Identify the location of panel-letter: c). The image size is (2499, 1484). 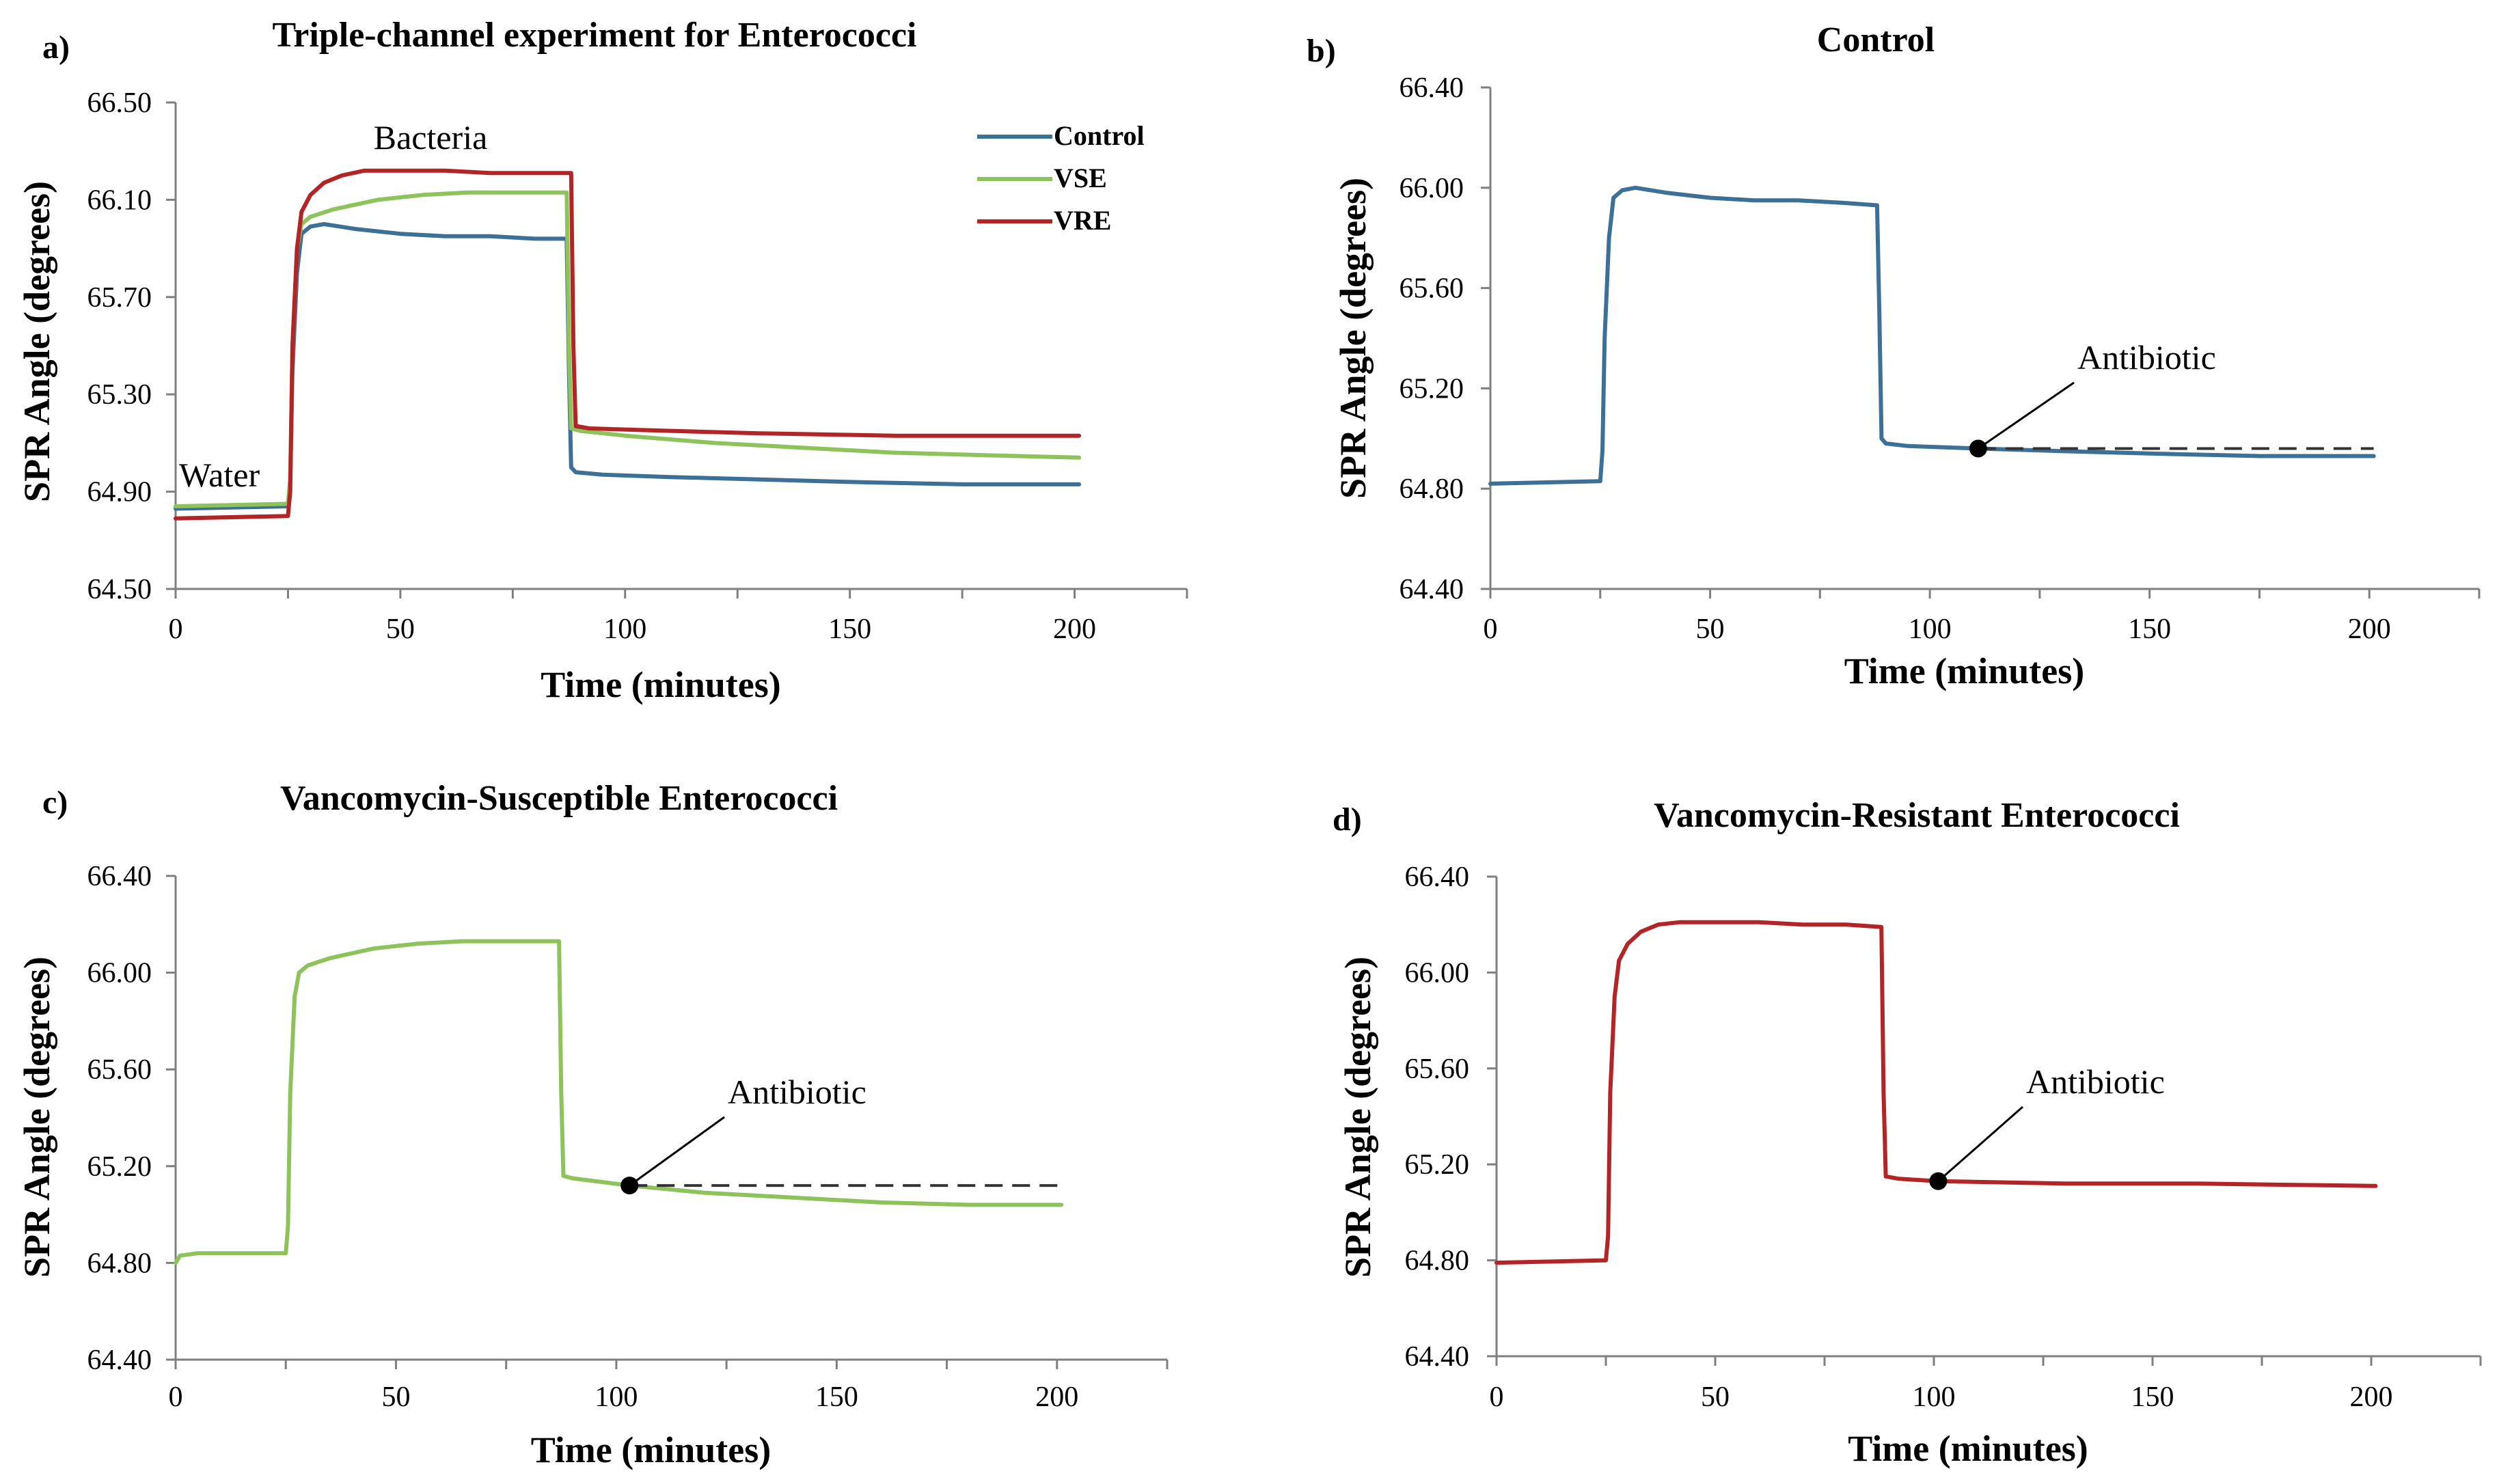
(55, 803).